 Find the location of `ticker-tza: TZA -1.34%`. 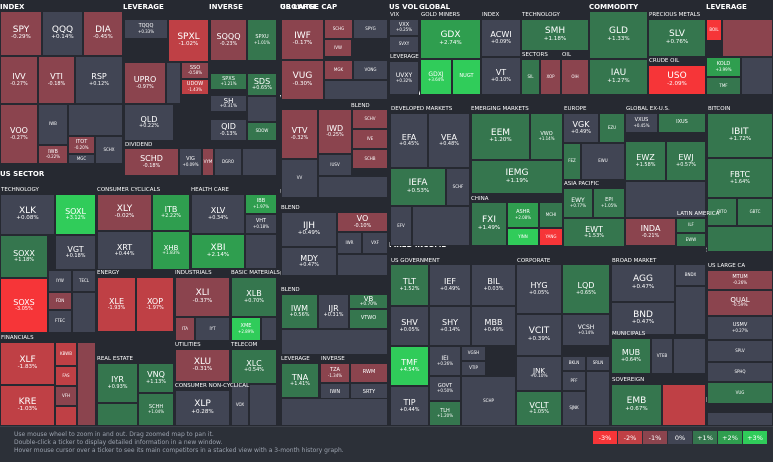

ticker-tza: TZA -1.34% is located at coordinates (335, 373).